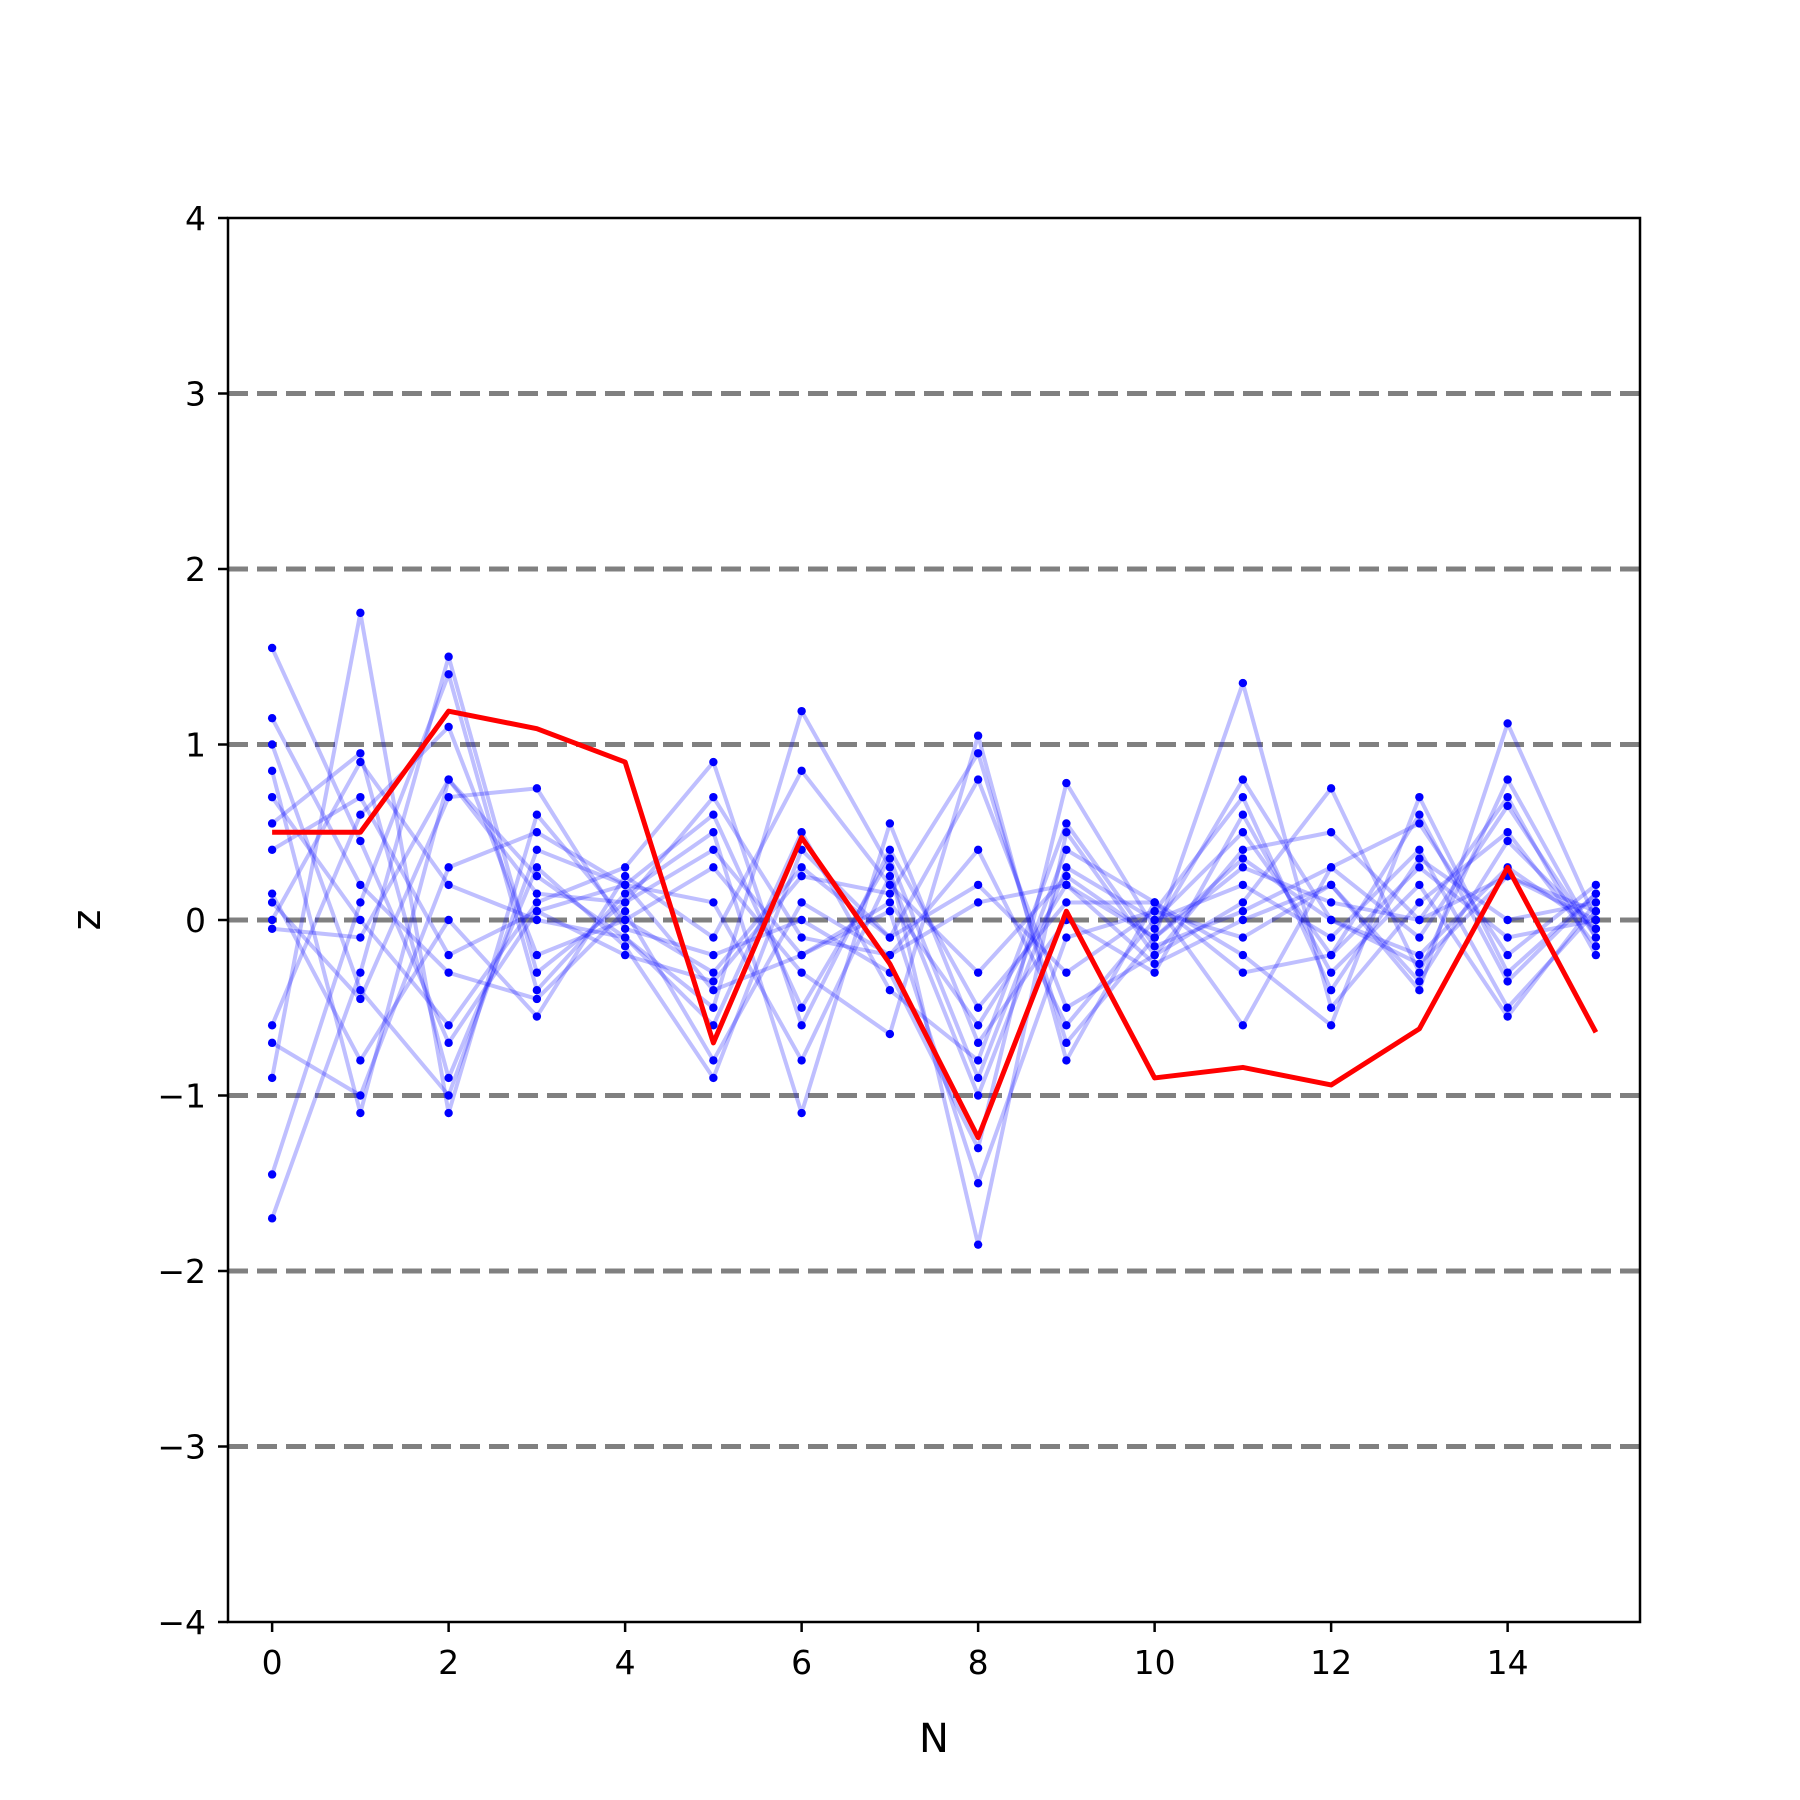 This screenshot has height=1800, width=1800. What do you see at coordinates (1331, 1662) in the screenshot?
I see `x-tick-label: 12` at bounding box center [1331, 1662].